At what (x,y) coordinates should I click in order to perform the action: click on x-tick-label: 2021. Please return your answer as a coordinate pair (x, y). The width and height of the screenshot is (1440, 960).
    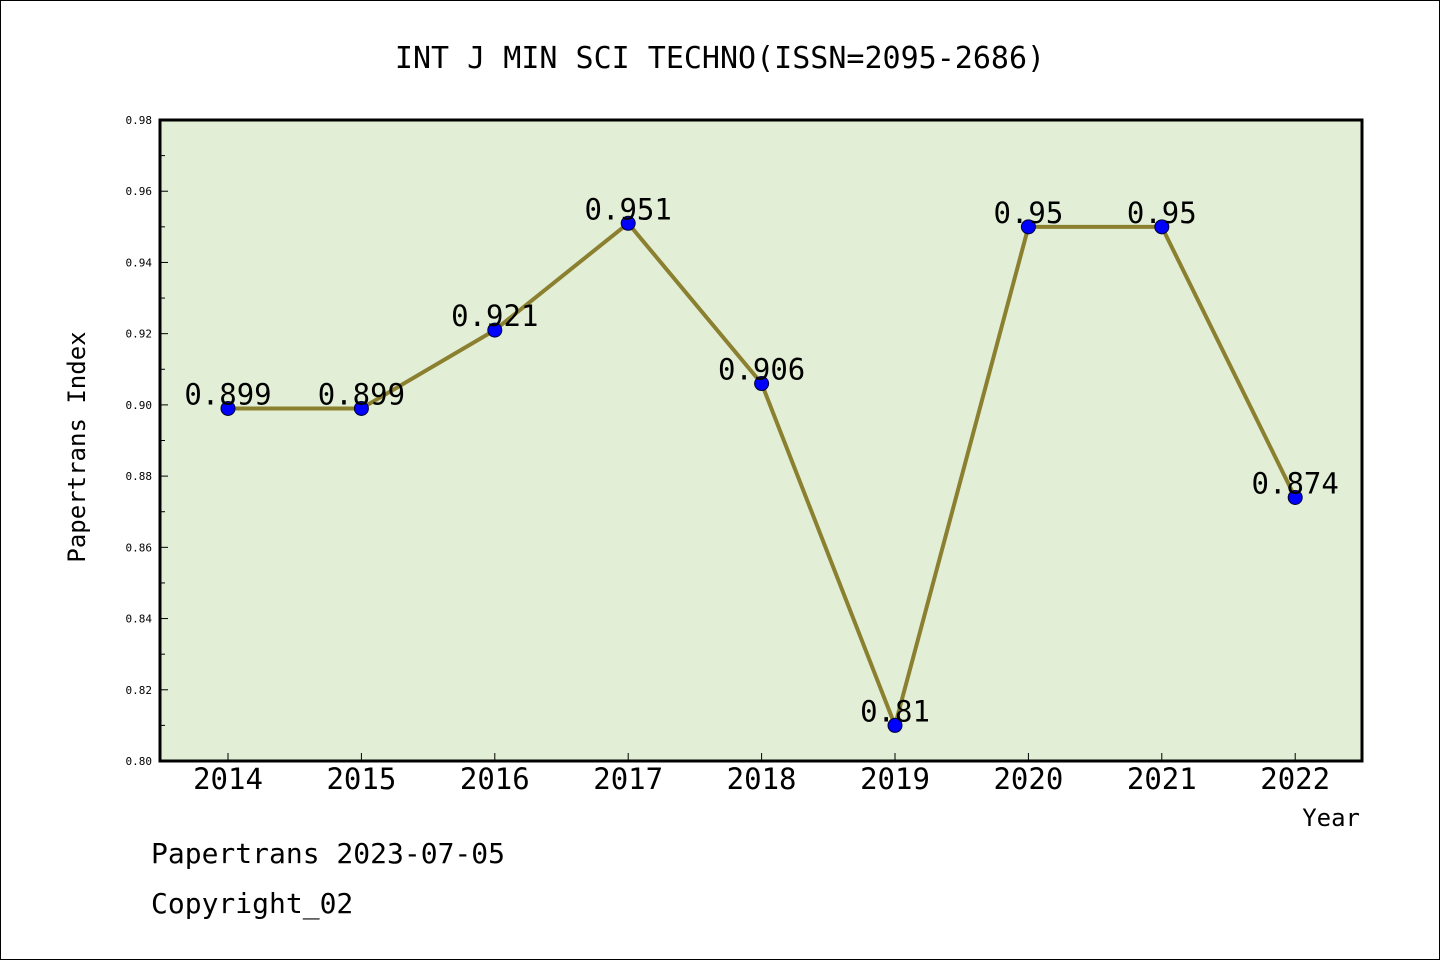
    Looking at the image, I should click on (1162, 779).